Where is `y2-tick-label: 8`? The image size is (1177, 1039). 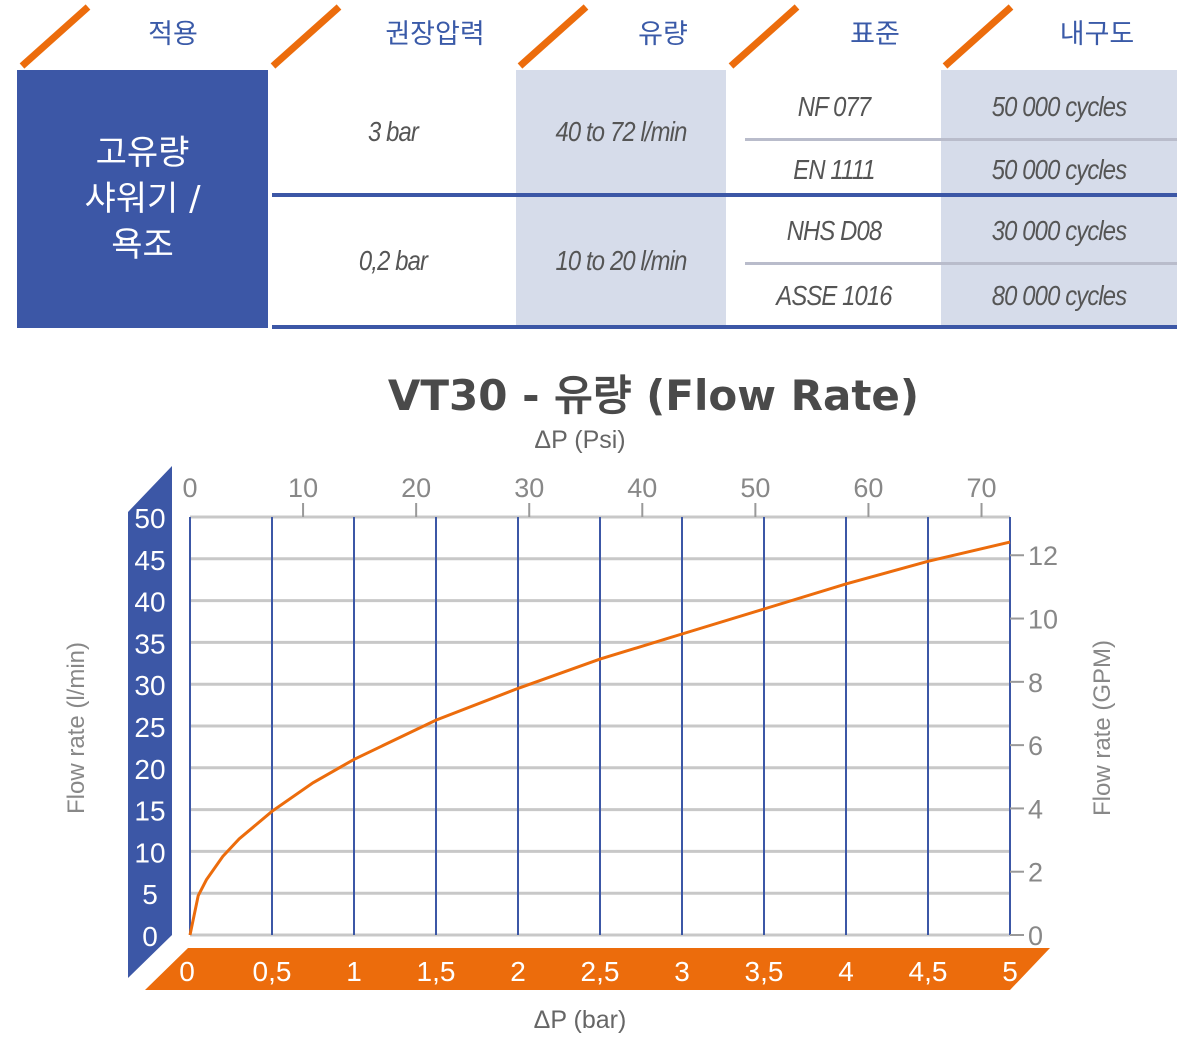
y2-tick-label: 8 is located at coordinates (1035, 683).